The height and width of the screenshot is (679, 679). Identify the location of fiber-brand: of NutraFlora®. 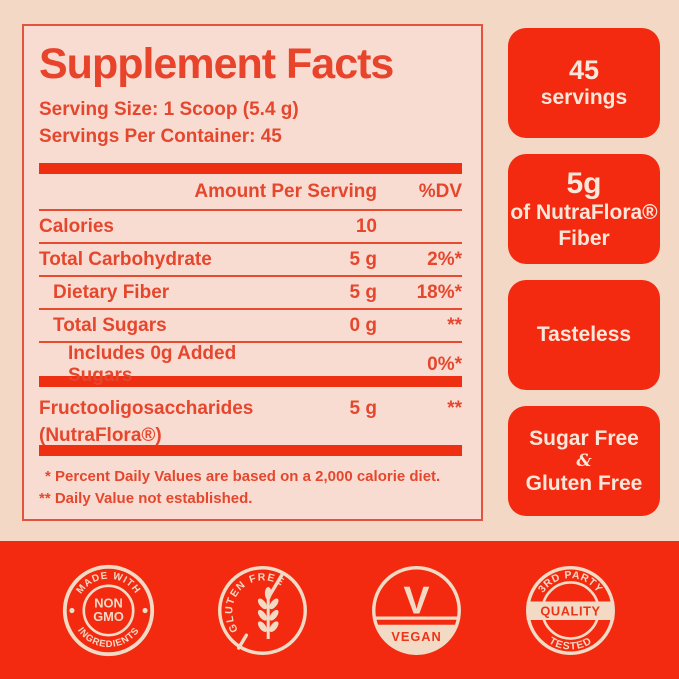
(584, 212).